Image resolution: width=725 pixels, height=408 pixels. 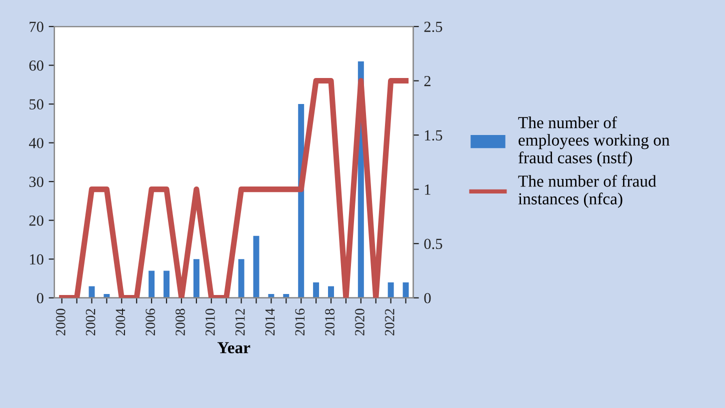 What do you see at coordinates (427, 189) in the screenshot?
I see `y2-tick-label: 1` at bounding box center [427, 189].